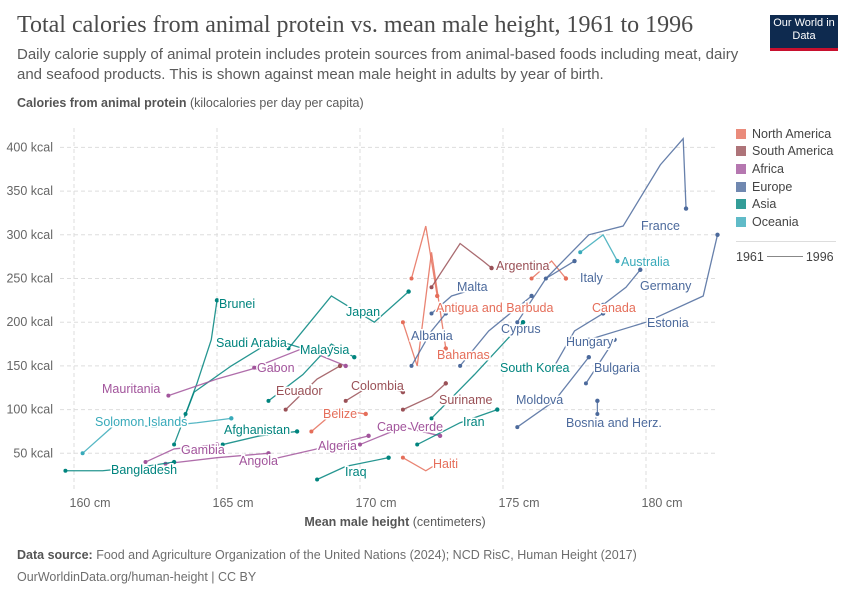  I want to click on series-line-albania, so click(428, 340).